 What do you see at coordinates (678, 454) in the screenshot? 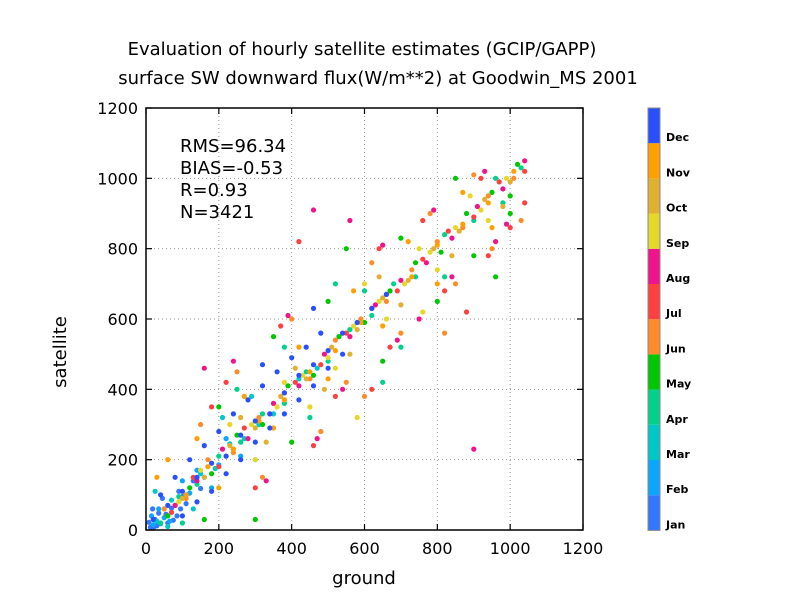
I see `legend-label: Mar` at bounding box center [678, 454].